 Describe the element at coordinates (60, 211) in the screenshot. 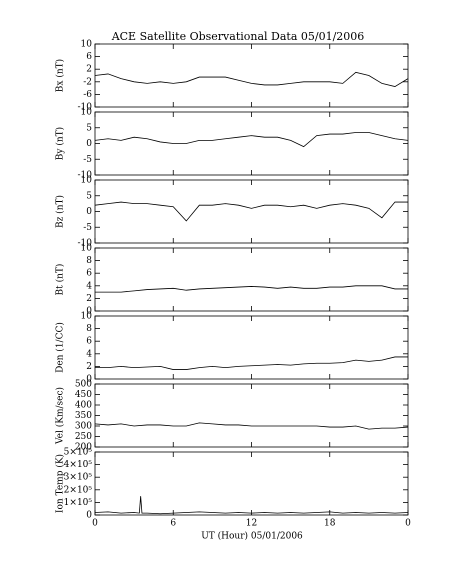

I see `y-axis-label: Bz (nT)` at that location.